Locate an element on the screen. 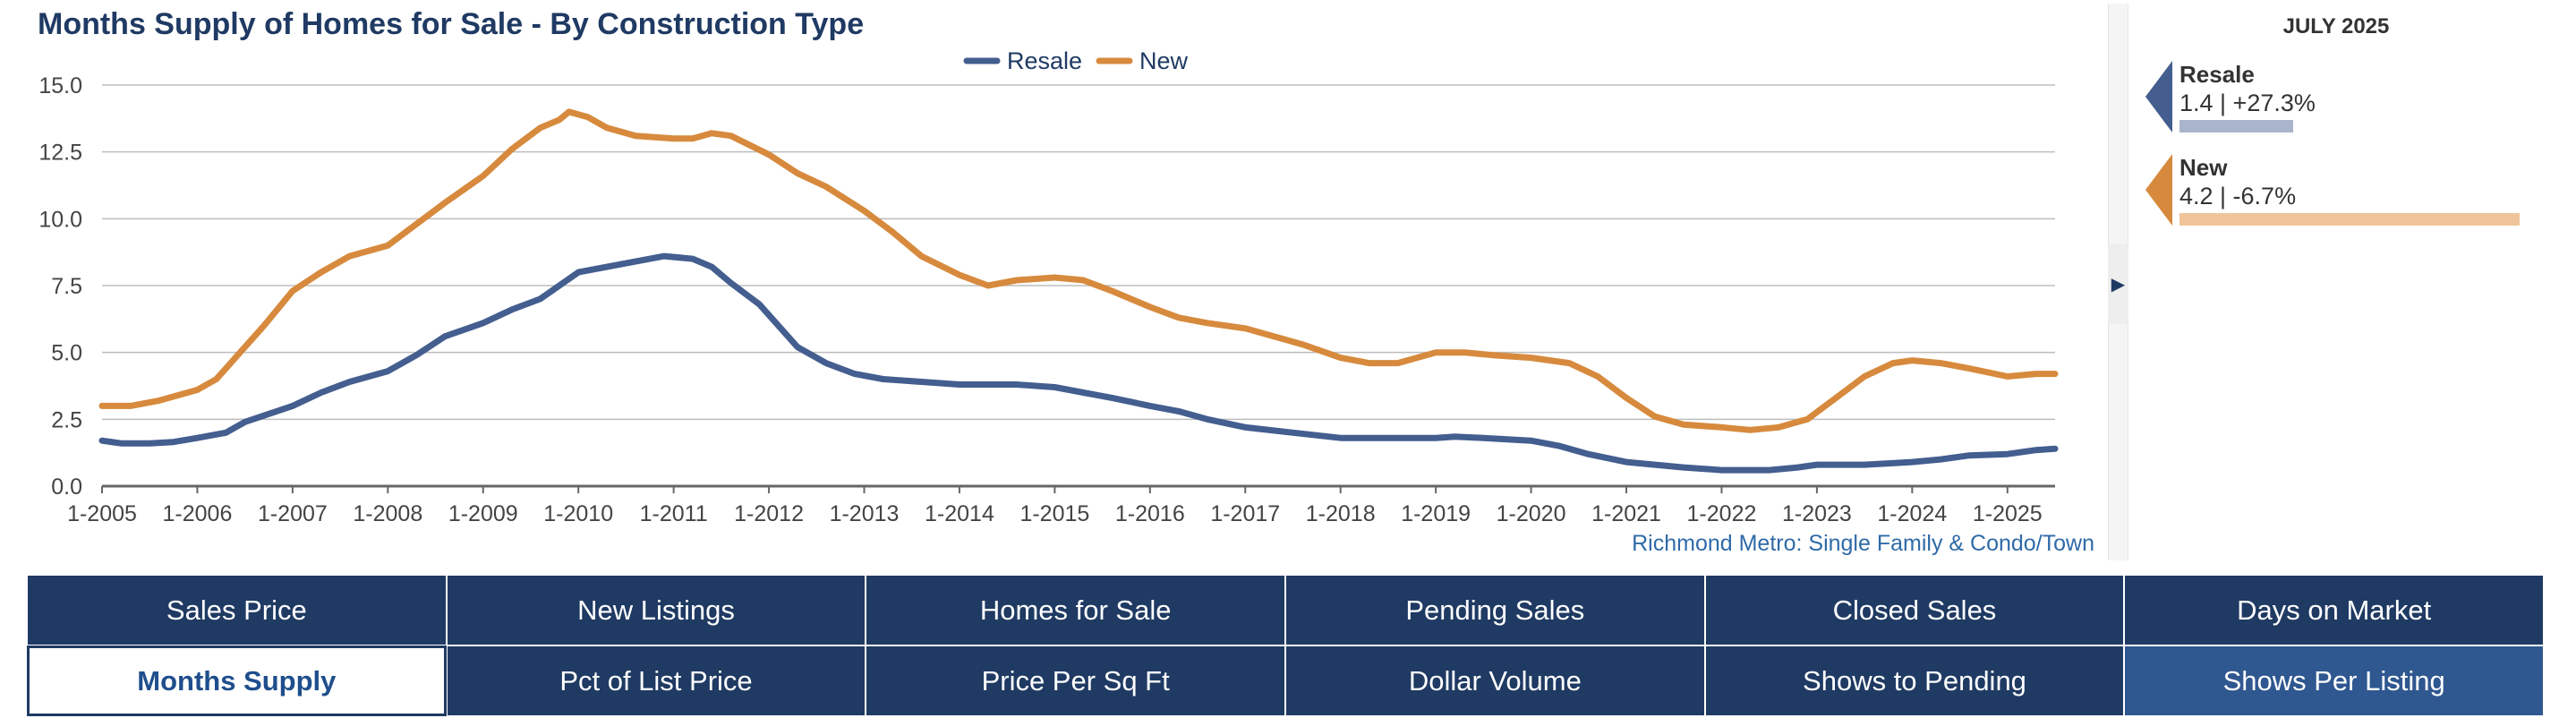 The image size is (2576, 718). y-tick-label: 0.0 is located at coordinates (66, 487).